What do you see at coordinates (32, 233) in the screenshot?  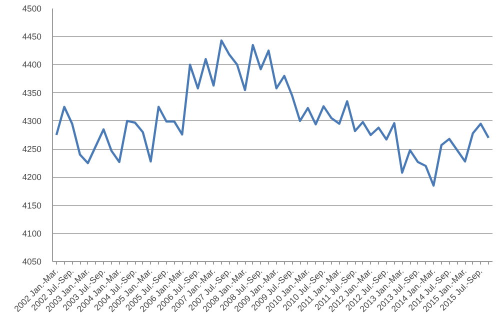 I see `y-tick-label: 4100` at bounding box center [32, 233].